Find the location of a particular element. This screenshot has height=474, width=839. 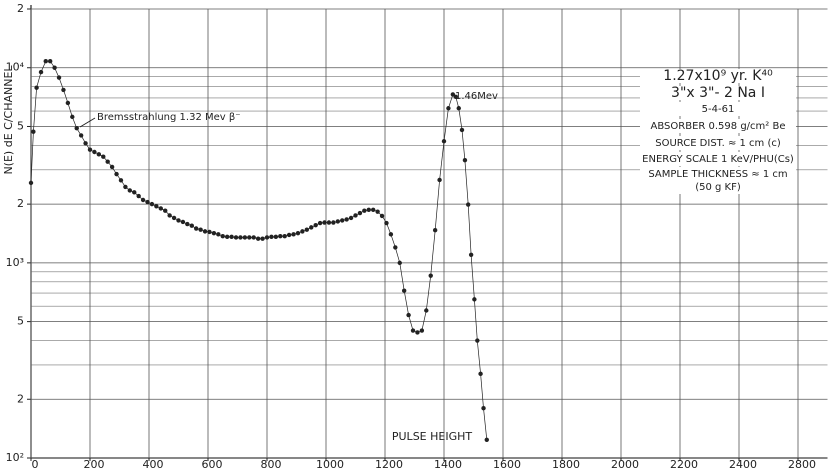

x-tick-label: 1800 is located at coordinates (566, 464).